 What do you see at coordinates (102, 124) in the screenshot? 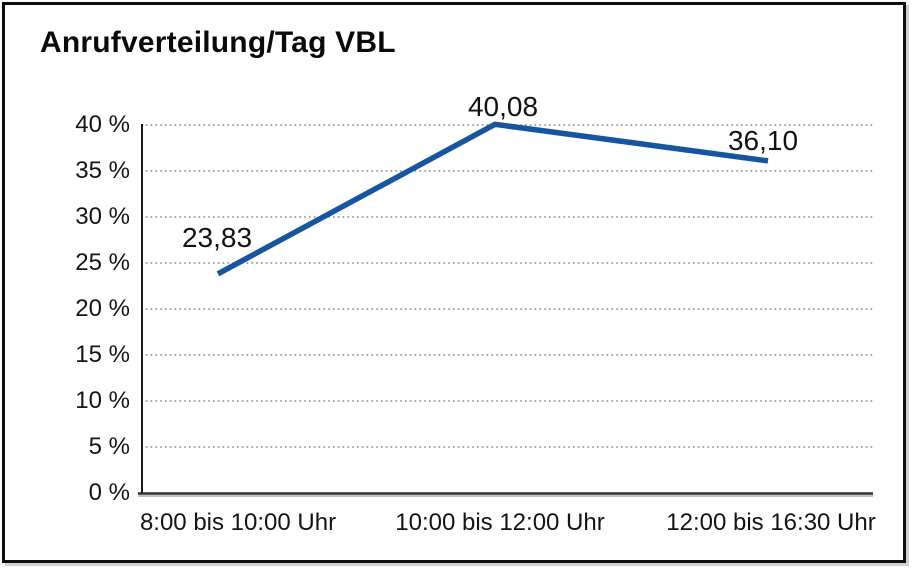
I see `y-tick-label-40: 40 %` at bounding box center [102, 124].